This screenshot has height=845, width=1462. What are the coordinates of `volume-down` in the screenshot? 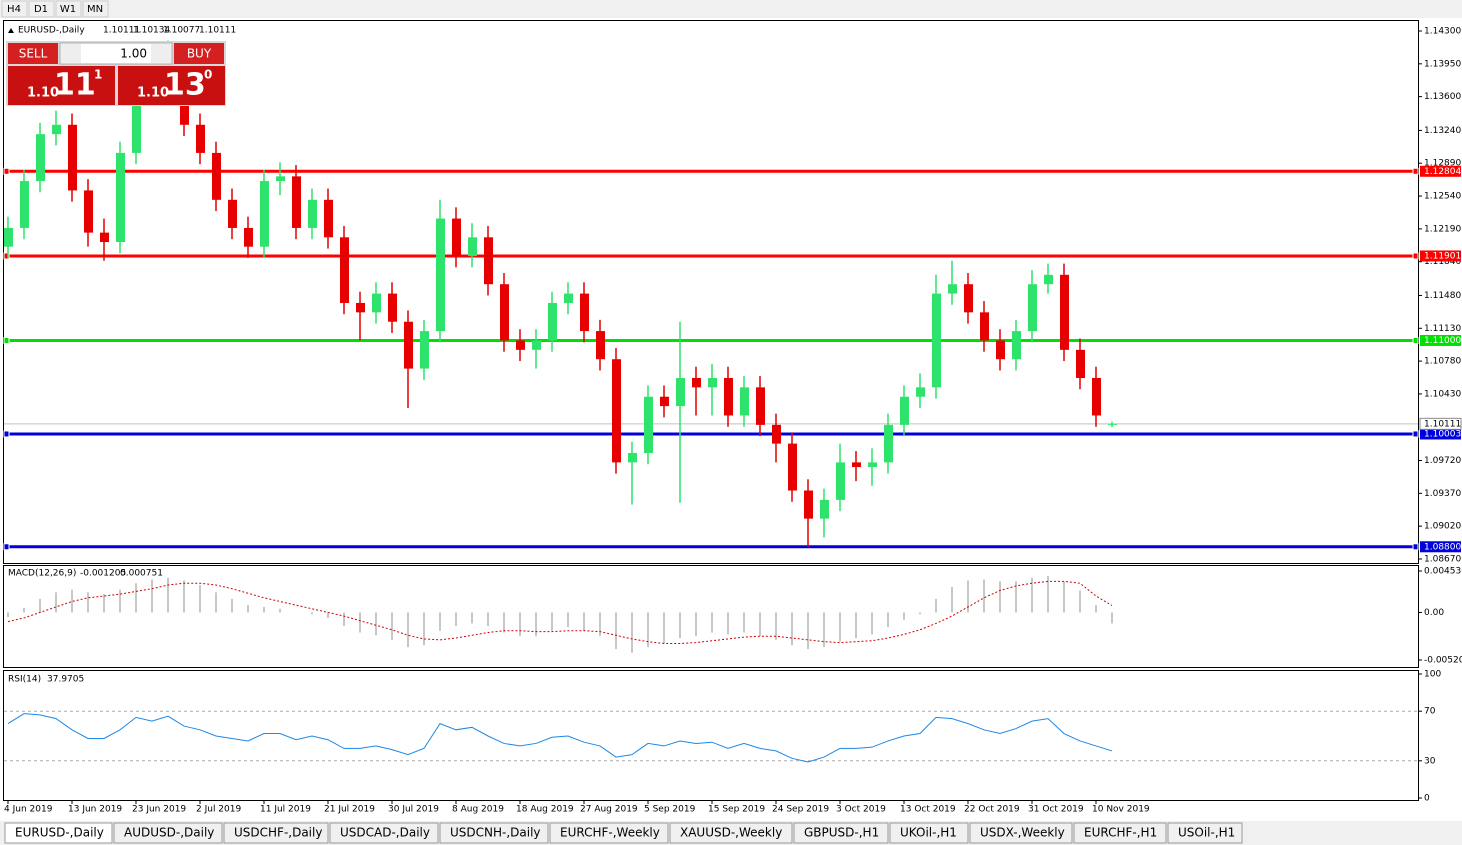 It's located at (71, 53).